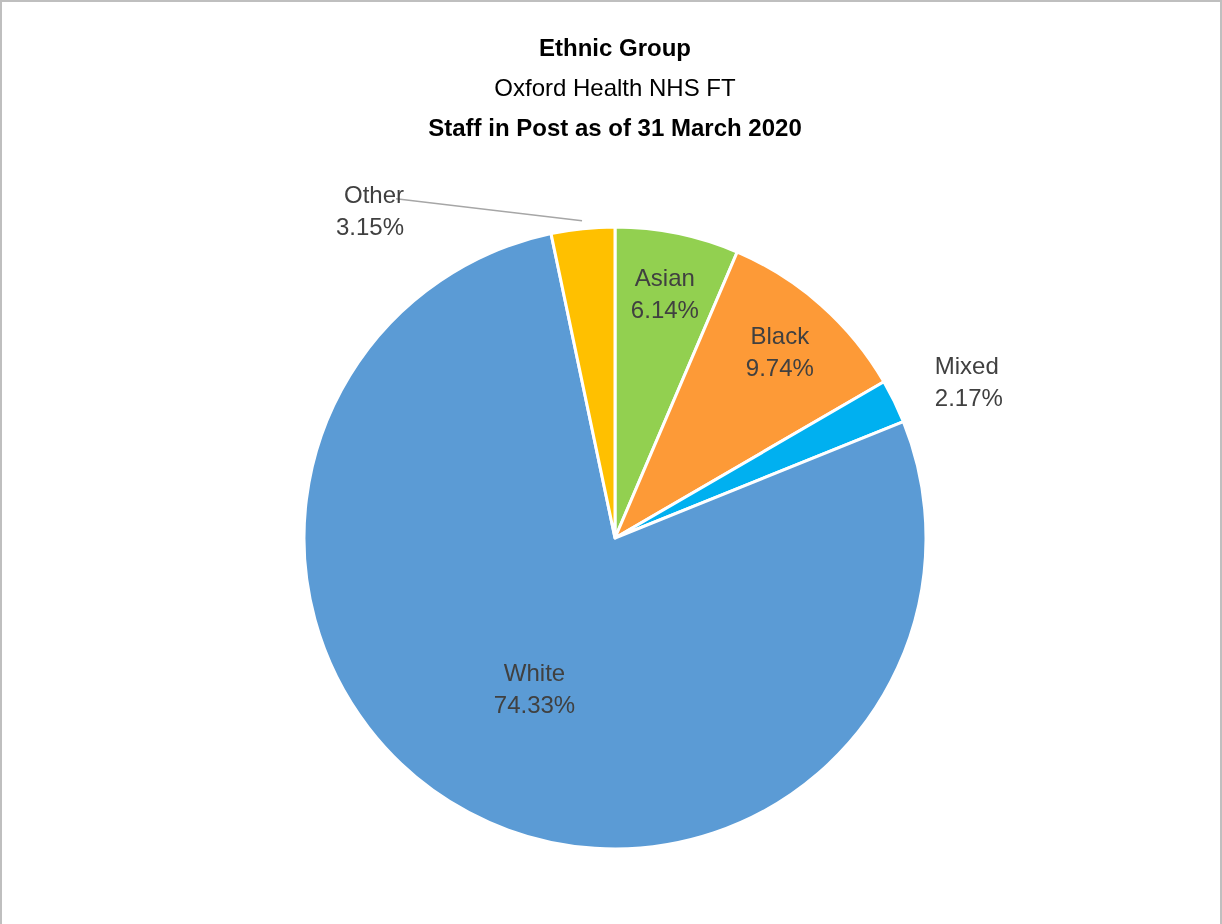 The width and height of the screenshot is (1222, 924). Describe the element at coordinates (615, 87) in the screenshot. I see `chart-subtitle: Oxford Health NHS FT` at that location.